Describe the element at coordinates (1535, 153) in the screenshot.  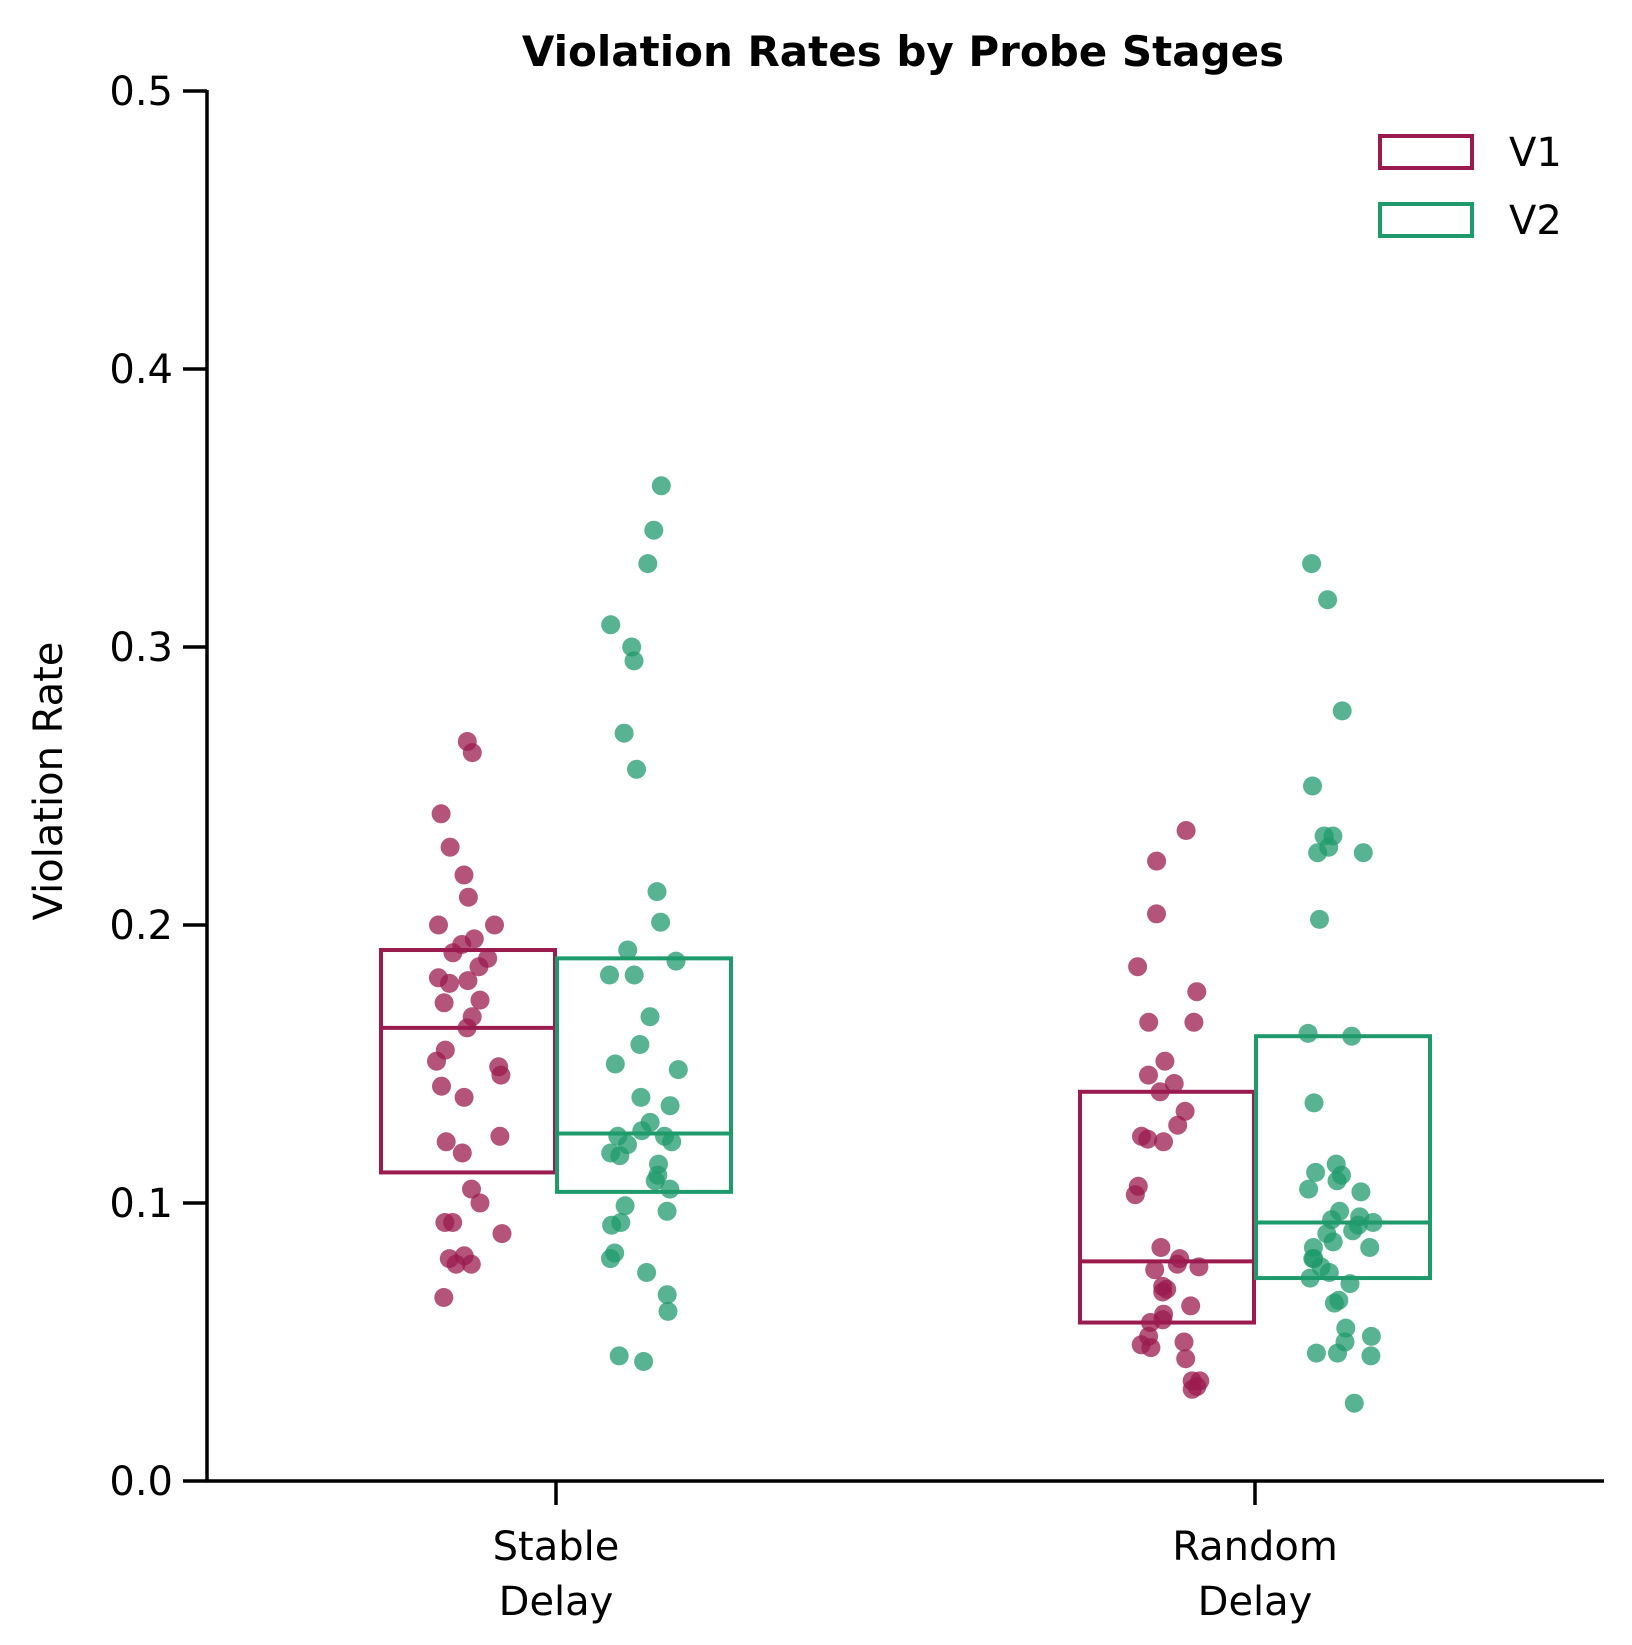
I see `legend-label-v1: V1` at that location.